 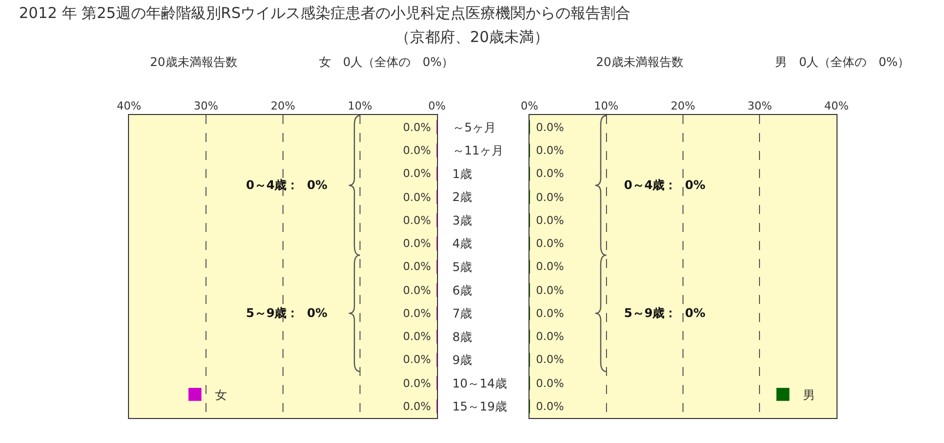 I want to click on y-tick-label: 2歳, so click(x=462, y=197).